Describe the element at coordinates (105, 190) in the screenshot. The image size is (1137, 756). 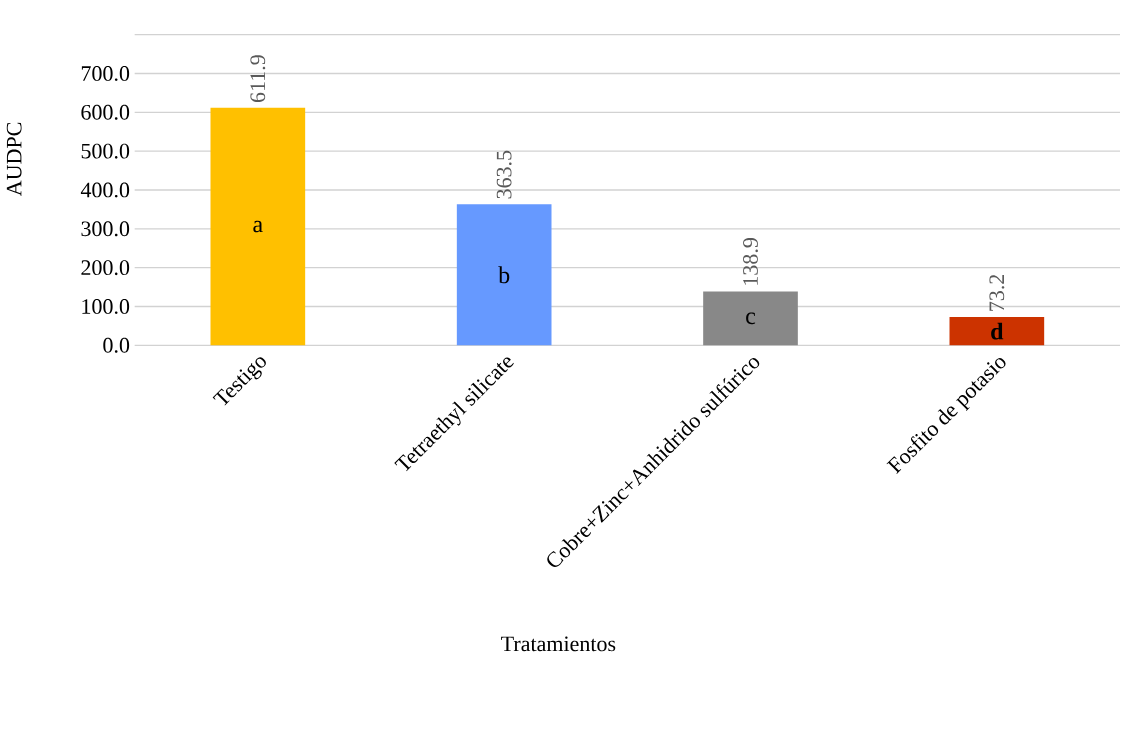
I see `y-tick-label: 400.0` at that location.